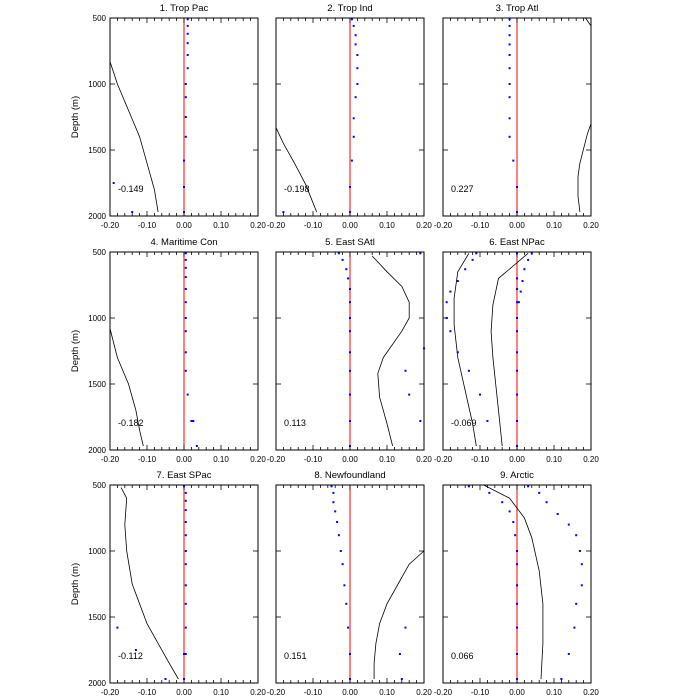 The image size is (700, 700). I want to click on x-tick-label: 0.20, so click(424, 225).